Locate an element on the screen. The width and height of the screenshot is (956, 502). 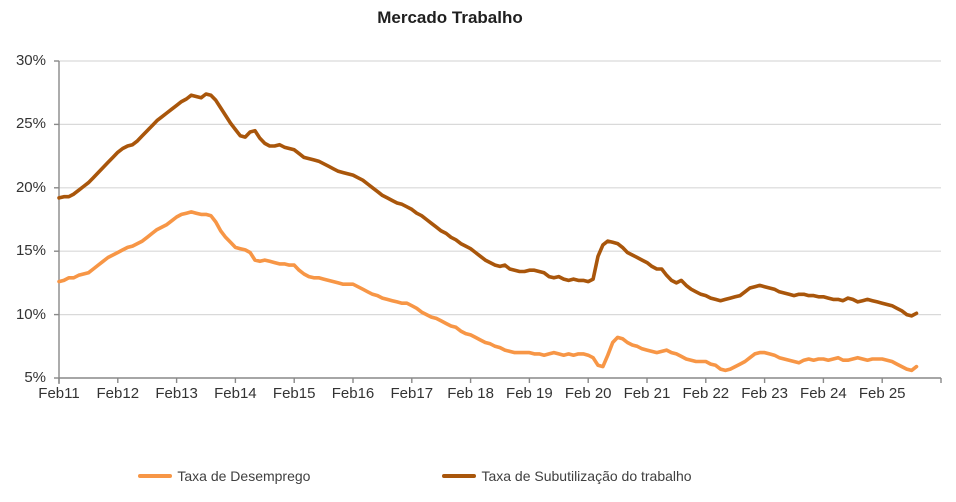
x-axis-label: Feb13 is located at coordinates (176, 393).